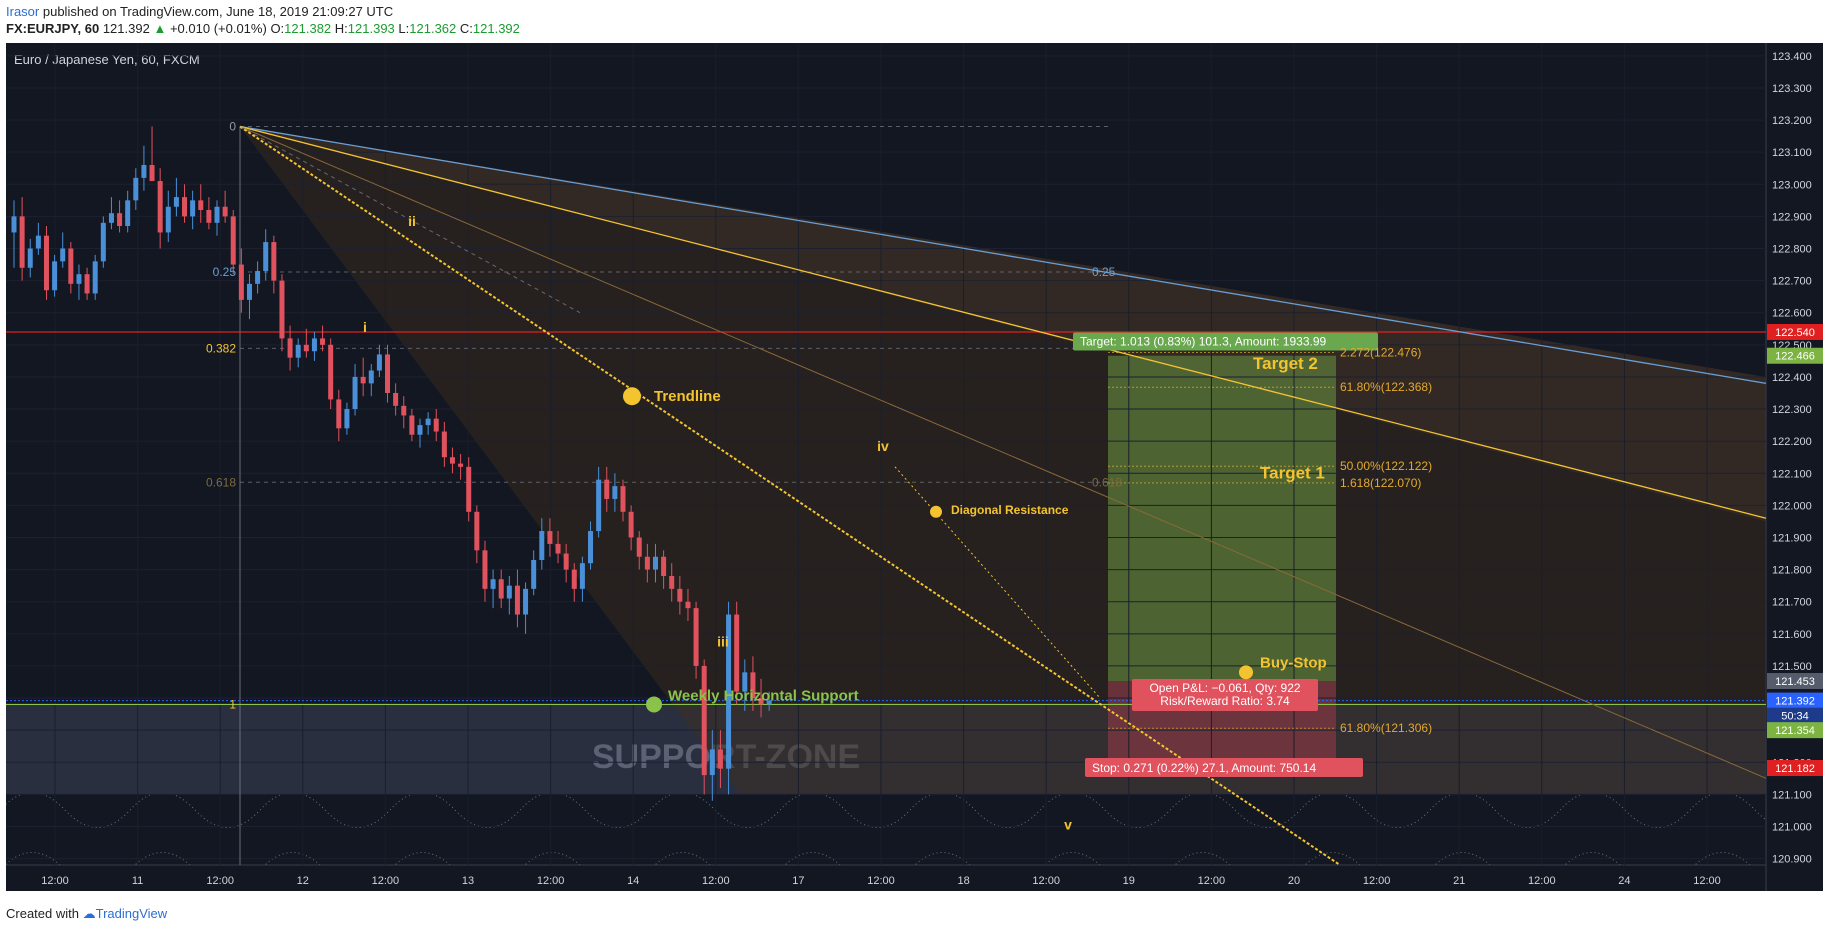 The image size is (1828, 930). Describe the element at coordinates (232, 126) in the screenshot. I see `fib-level-label: 0` at that location.